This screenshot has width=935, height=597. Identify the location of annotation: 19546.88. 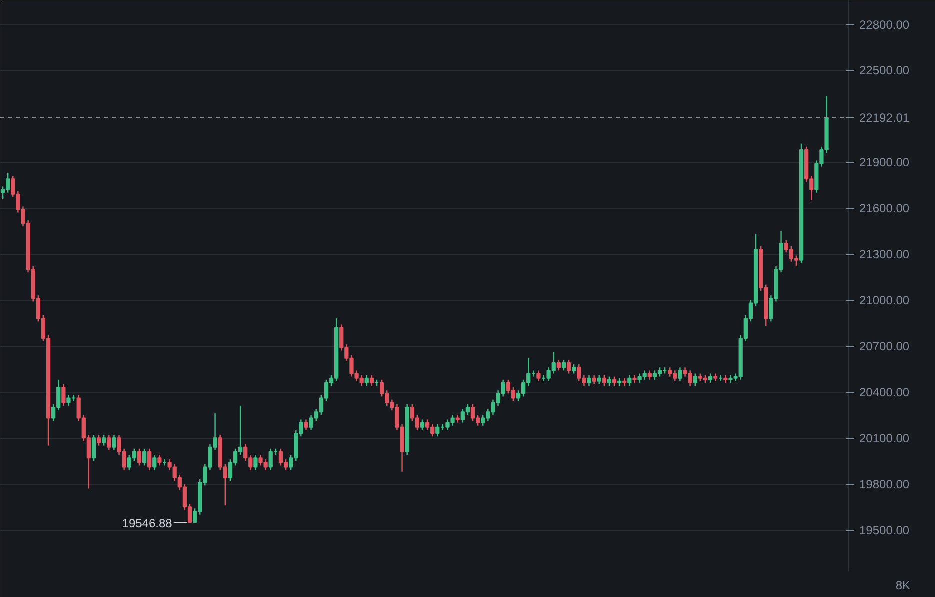
(147, 523).